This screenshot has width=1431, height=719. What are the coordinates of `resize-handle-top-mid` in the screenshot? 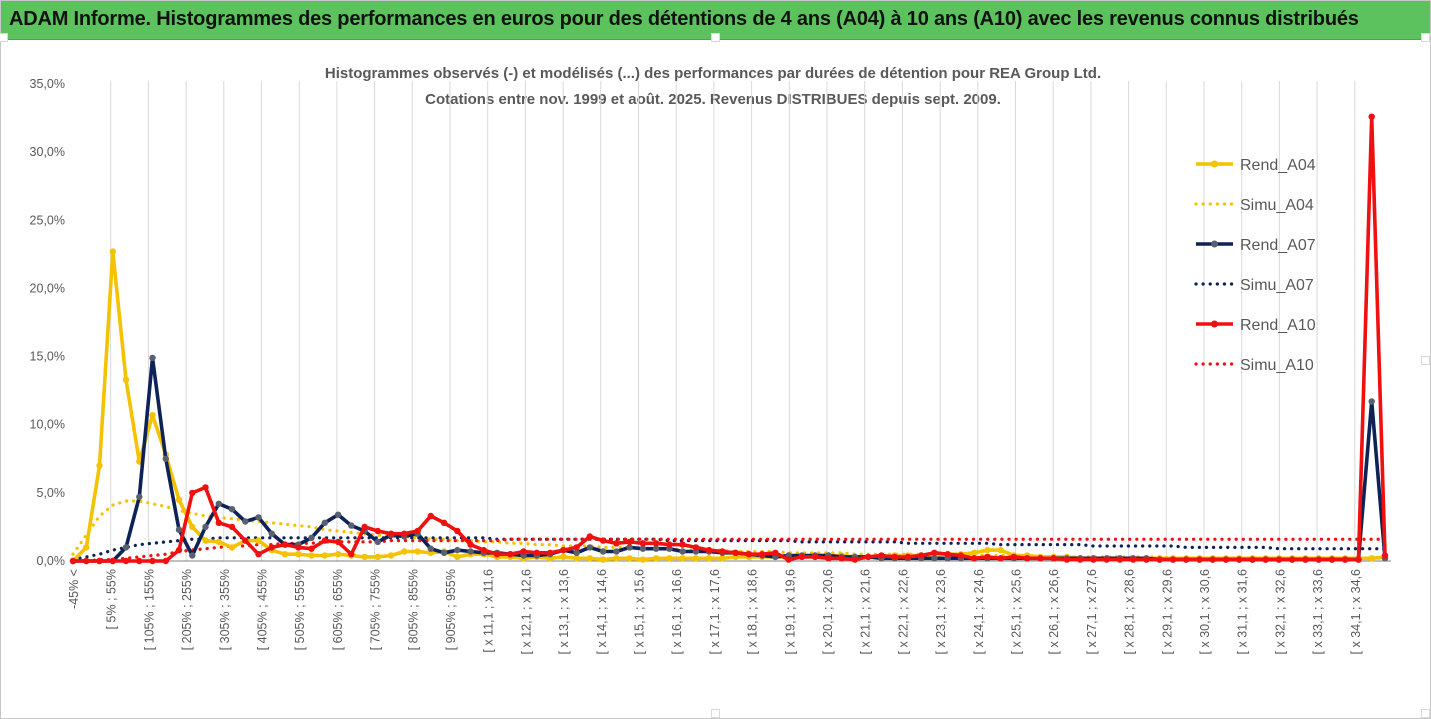 It's located at (715, 37).